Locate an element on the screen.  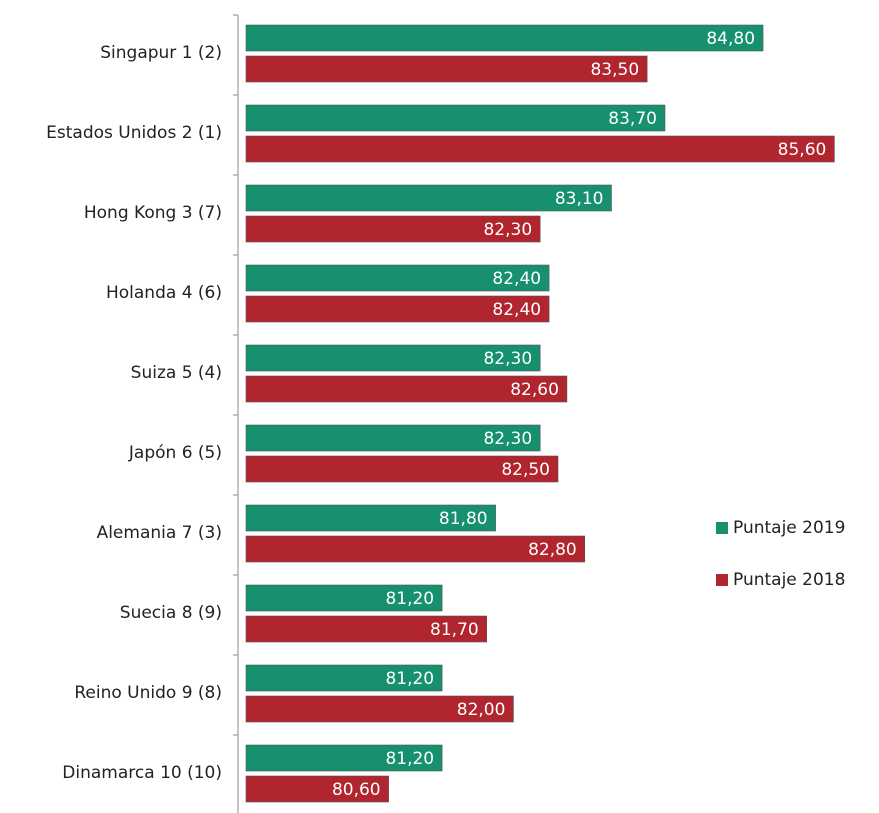
legend-label: Puntaje 2019 is located at coordinates (789, 528).